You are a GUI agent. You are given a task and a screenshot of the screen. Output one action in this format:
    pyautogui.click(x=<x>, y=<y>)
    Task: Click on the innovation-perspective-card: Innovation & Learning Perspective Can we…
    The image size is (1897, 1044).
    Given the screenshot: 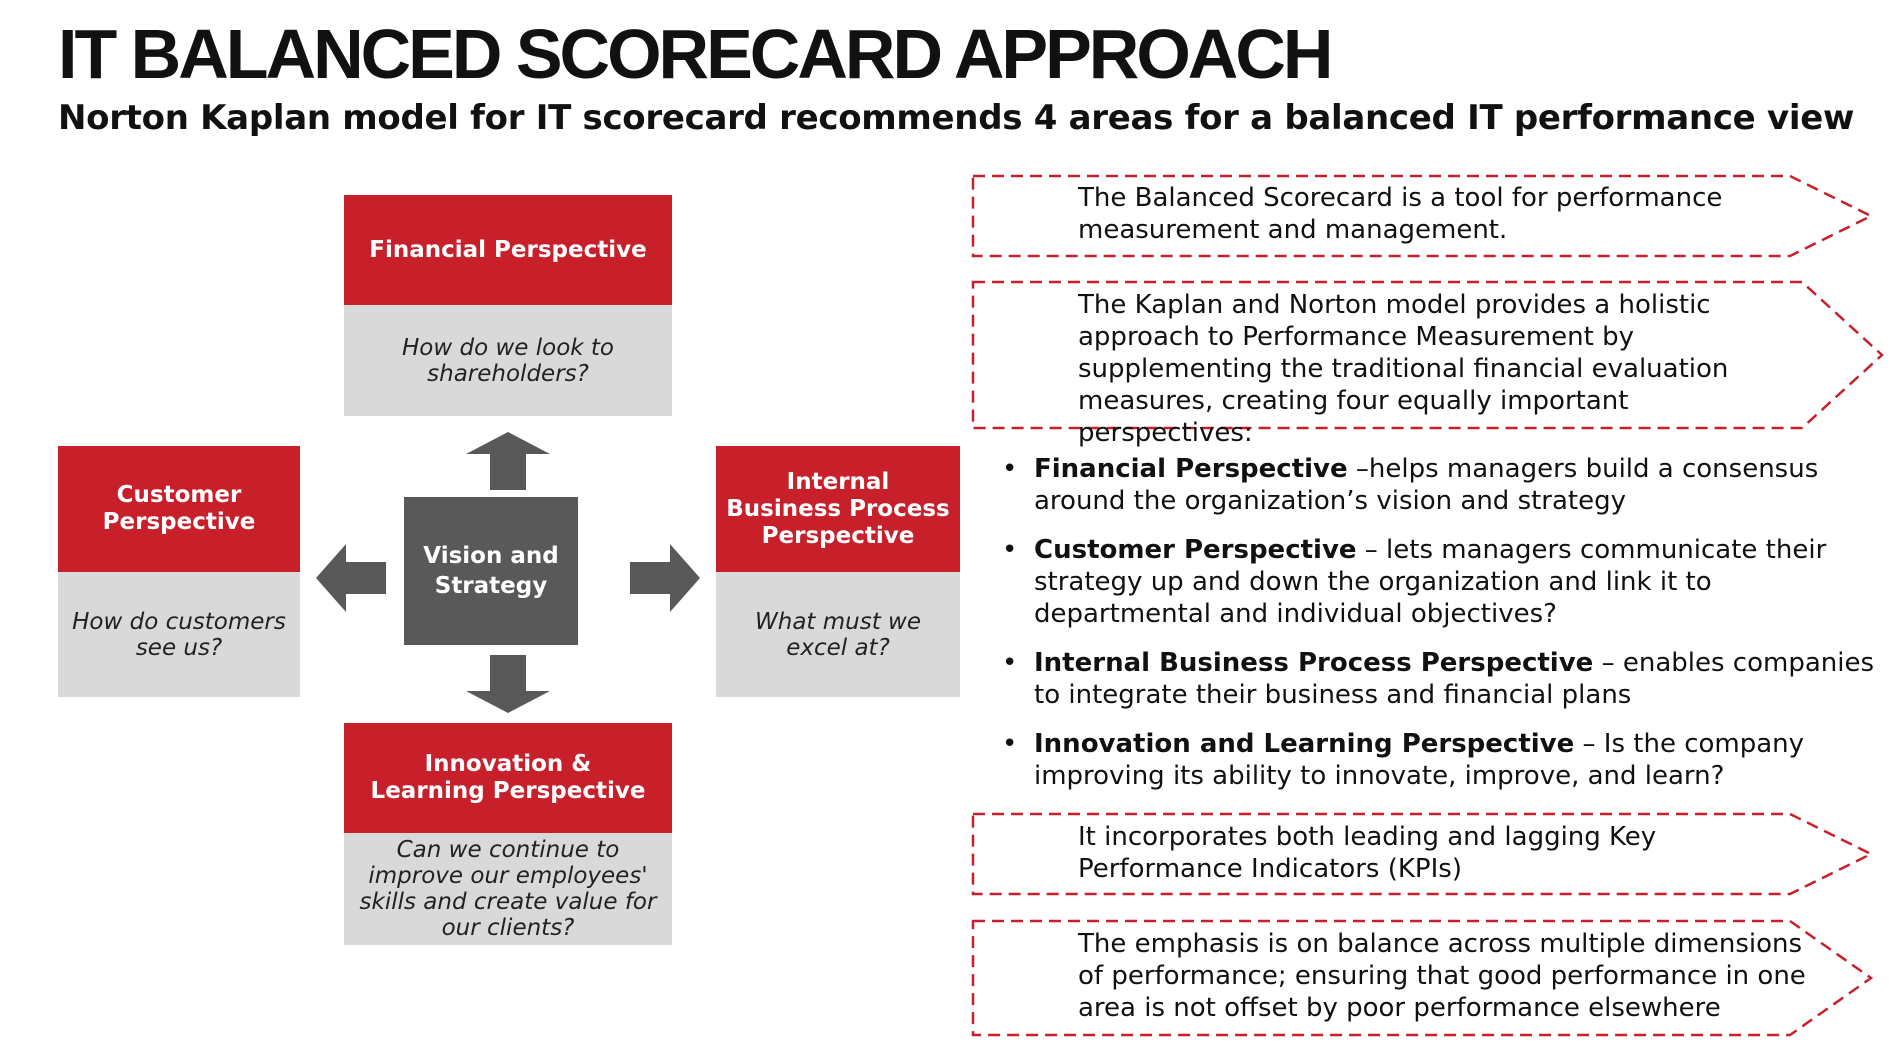 What is the action you would take?
    pyautogui.click(x=508, y=834)
    